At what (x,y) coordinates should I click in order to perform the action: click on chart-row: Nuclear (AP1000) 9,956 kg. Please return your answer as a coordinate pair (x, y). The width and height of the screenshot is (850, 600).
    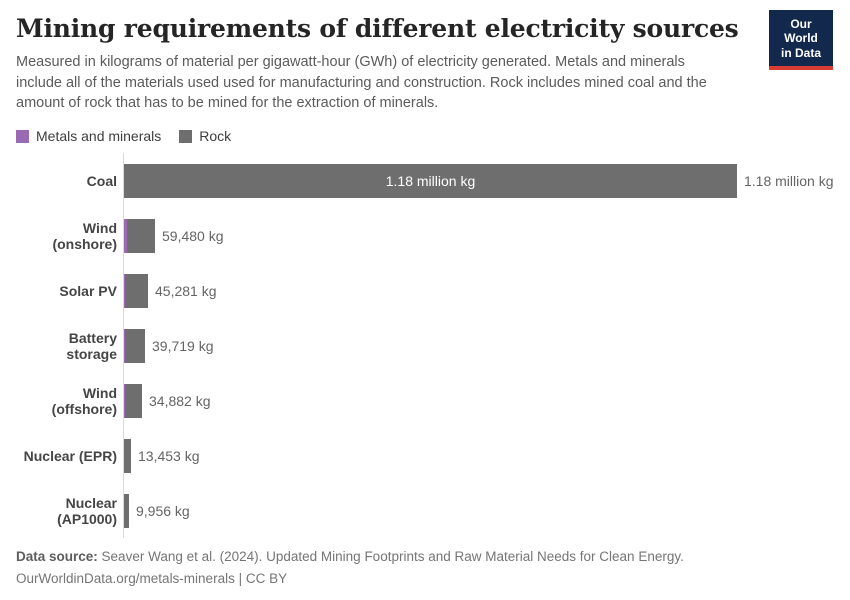
    Looking at the image, I should click on (425, 510).